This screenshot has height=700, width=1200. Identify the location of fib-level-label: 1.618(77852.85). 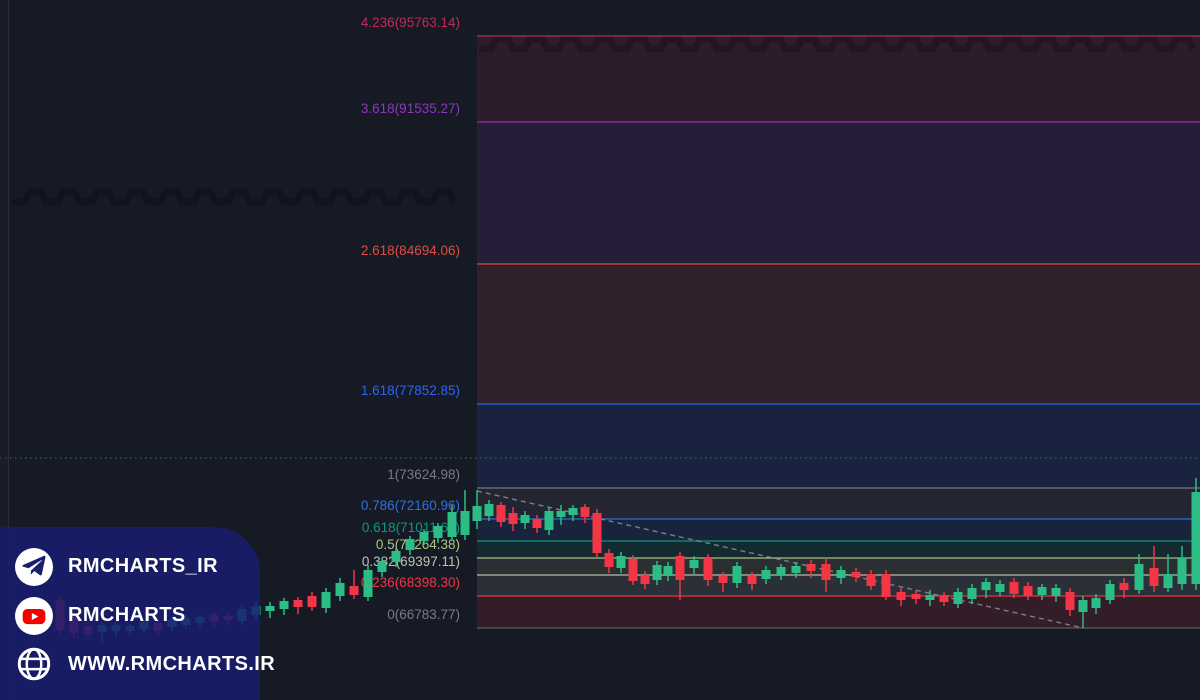
(410, 390).